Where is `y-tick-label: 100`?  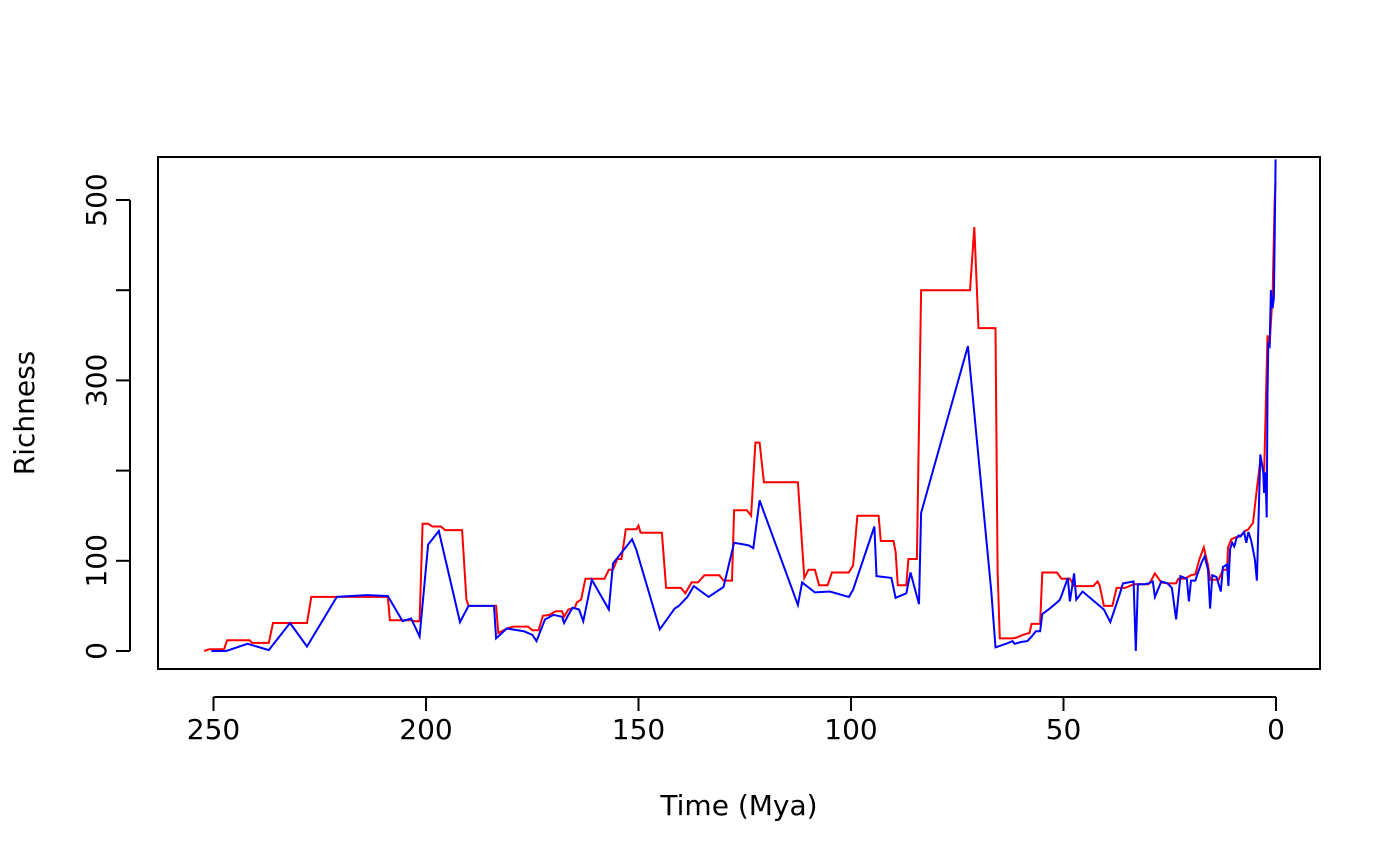 y-tick-label: 100 is located at coordinates (96, 560).